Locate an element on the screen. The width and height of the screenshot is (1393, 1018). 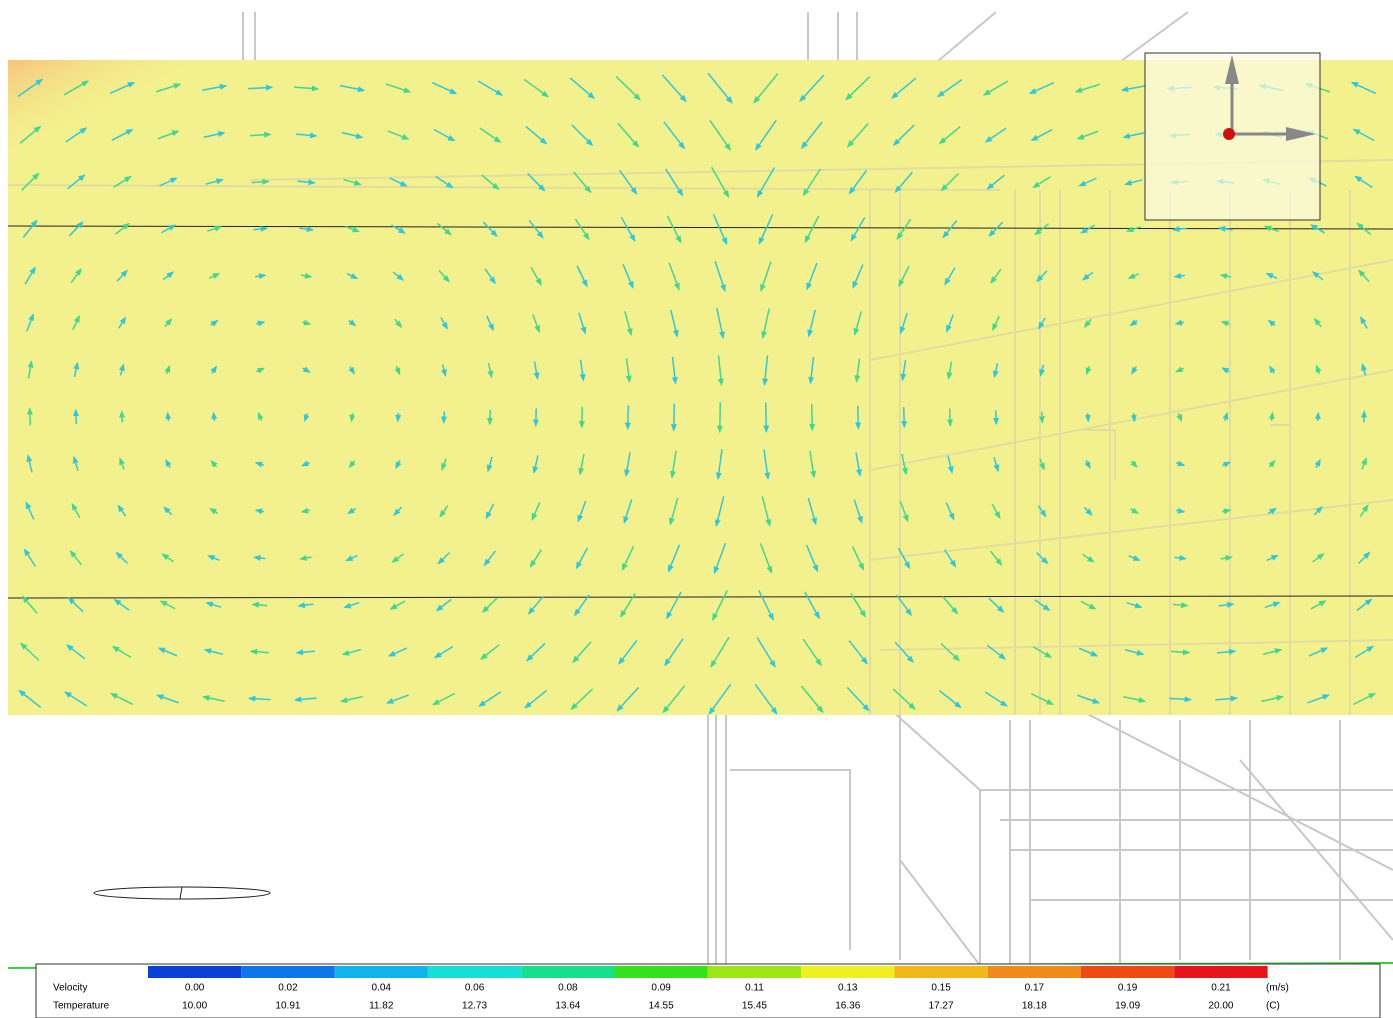
legend-value: 0.21 is located at coordinates (1221, 988).